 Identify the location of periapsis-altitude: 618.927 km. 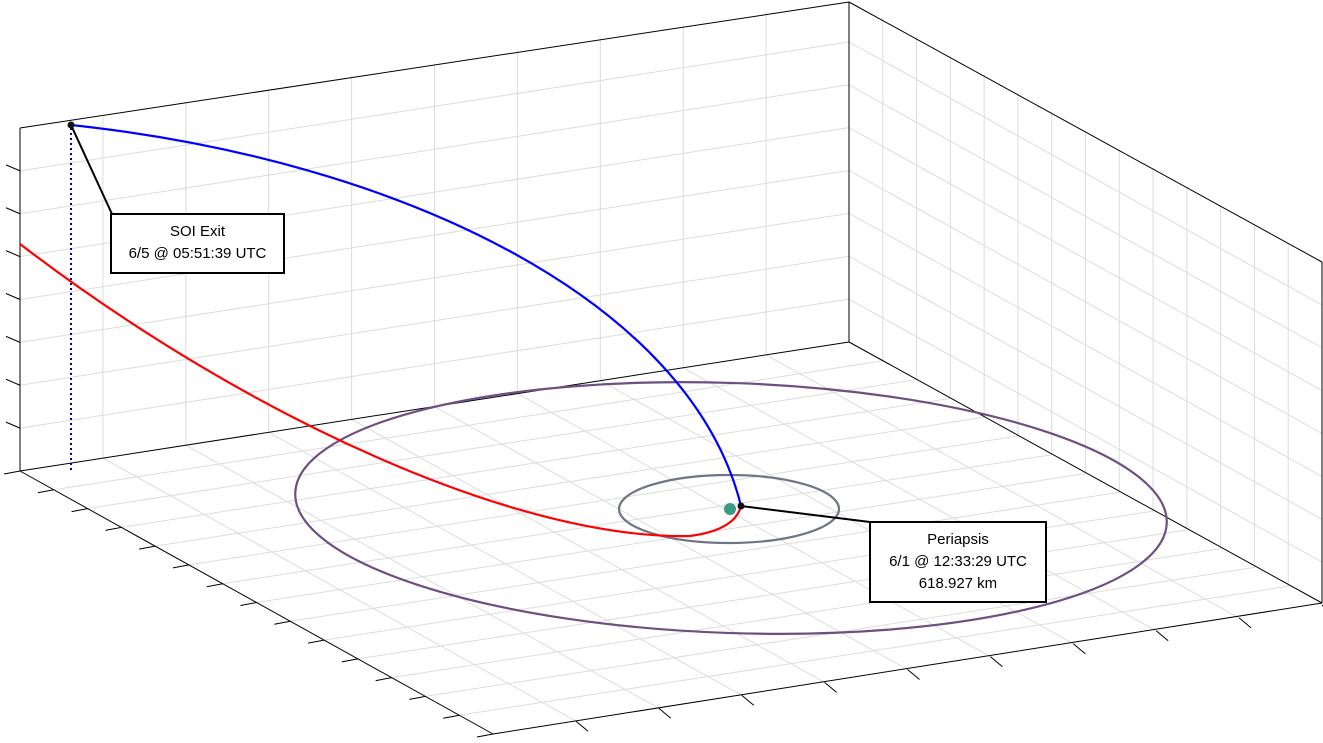
(958, 583).